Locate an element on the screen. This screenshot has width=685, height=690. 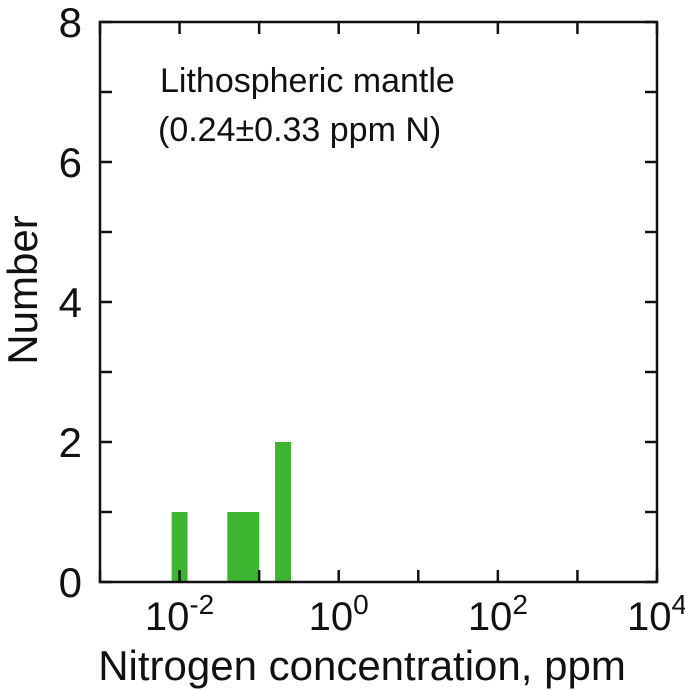
y-axis-label: Number is located at coordinates (23, 289).